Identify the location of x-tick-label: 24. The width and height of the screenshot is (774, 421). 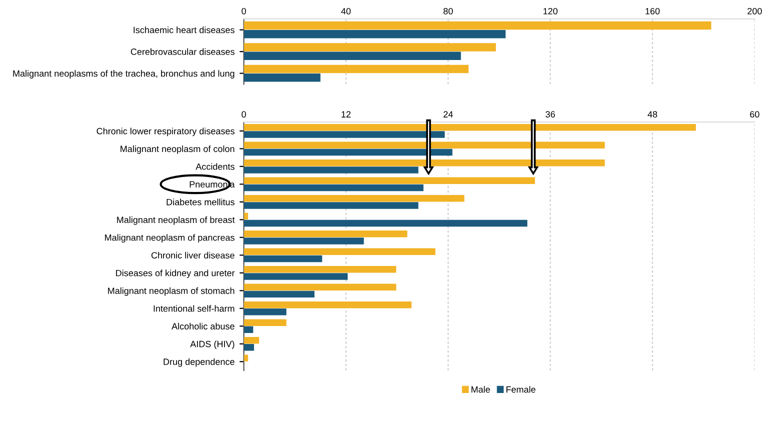
(448, 114).